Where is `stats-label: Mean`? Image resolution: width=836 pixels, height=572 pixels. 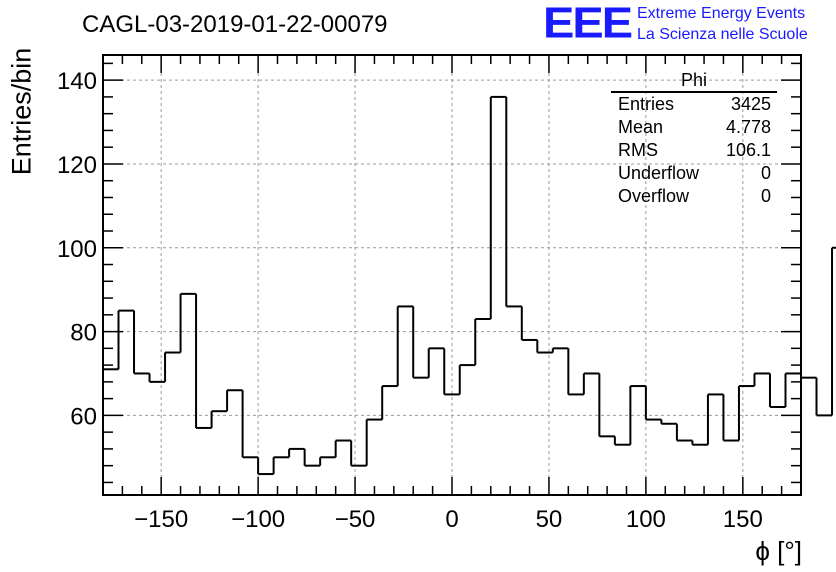 stats-label: Mean is located at coordinates (641, 127).